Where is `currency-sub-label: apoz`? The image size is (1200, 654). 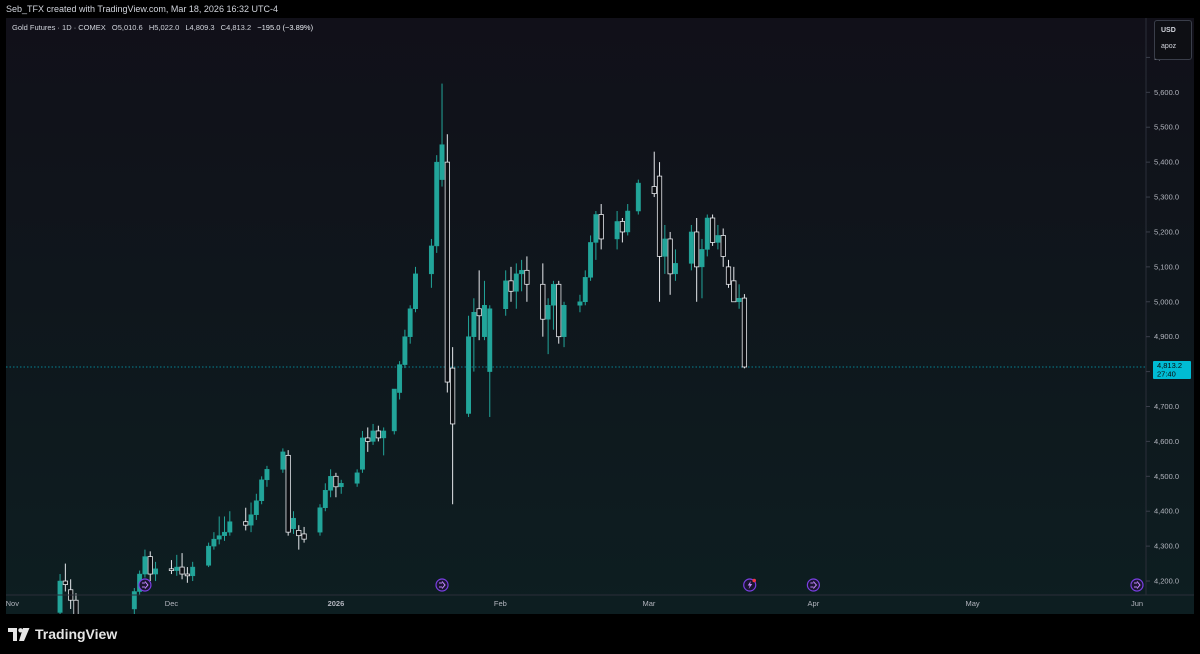 currency-sub-label: apoz is located at coordinates (1169, 46).